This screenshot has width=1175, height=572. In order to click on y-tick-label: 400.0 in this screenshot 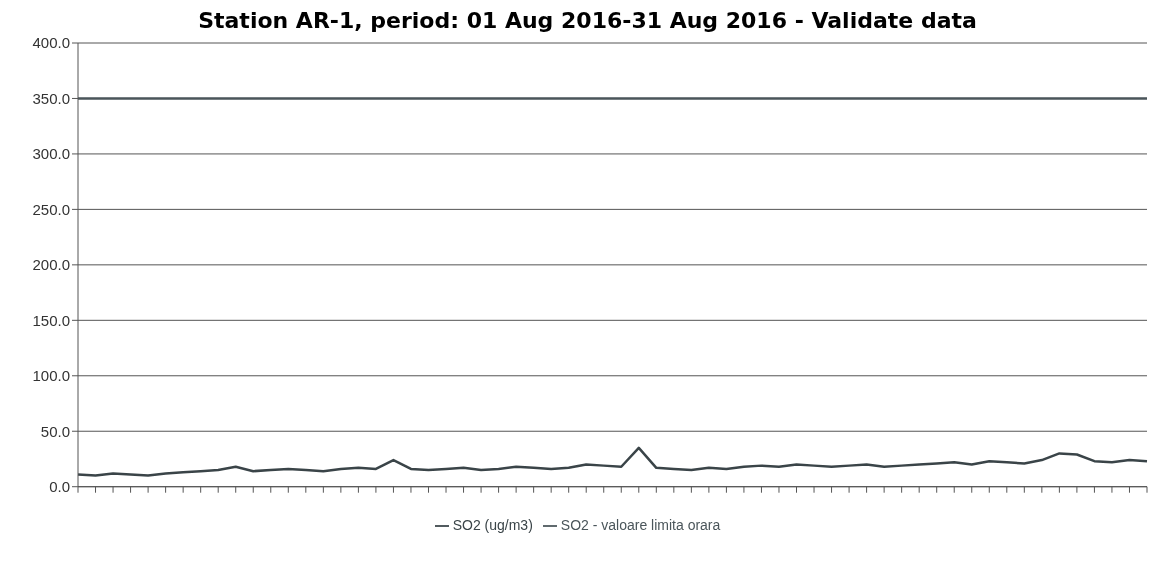, I will do `click(51, 43)`.